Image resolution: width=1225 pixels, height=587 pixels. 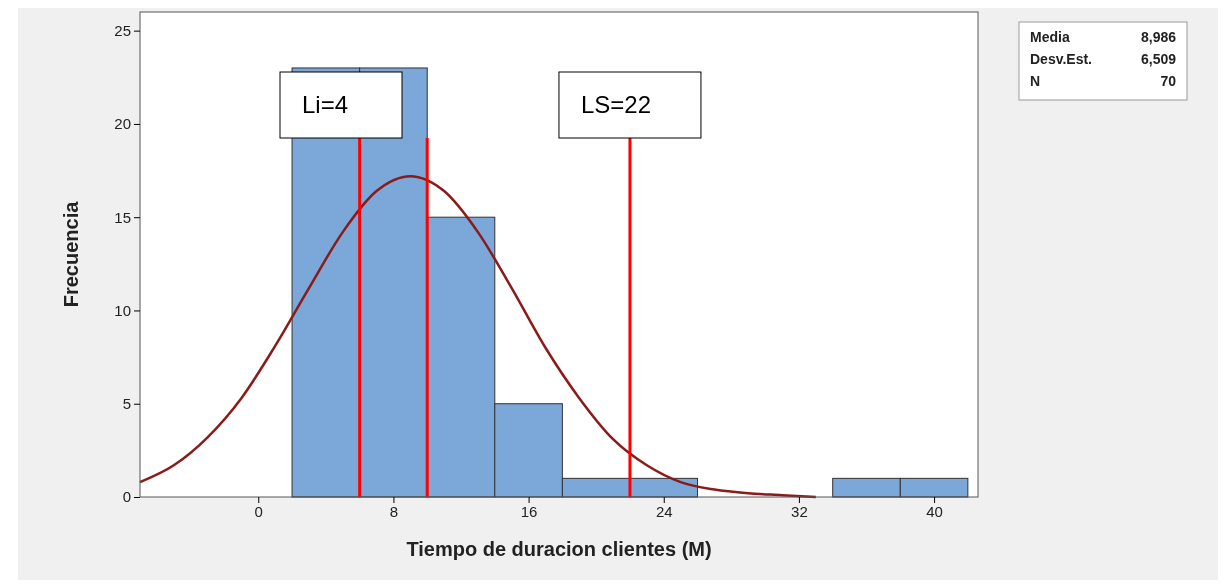 I want to click on y-tick-label: 15, so click(x=122, y=217).